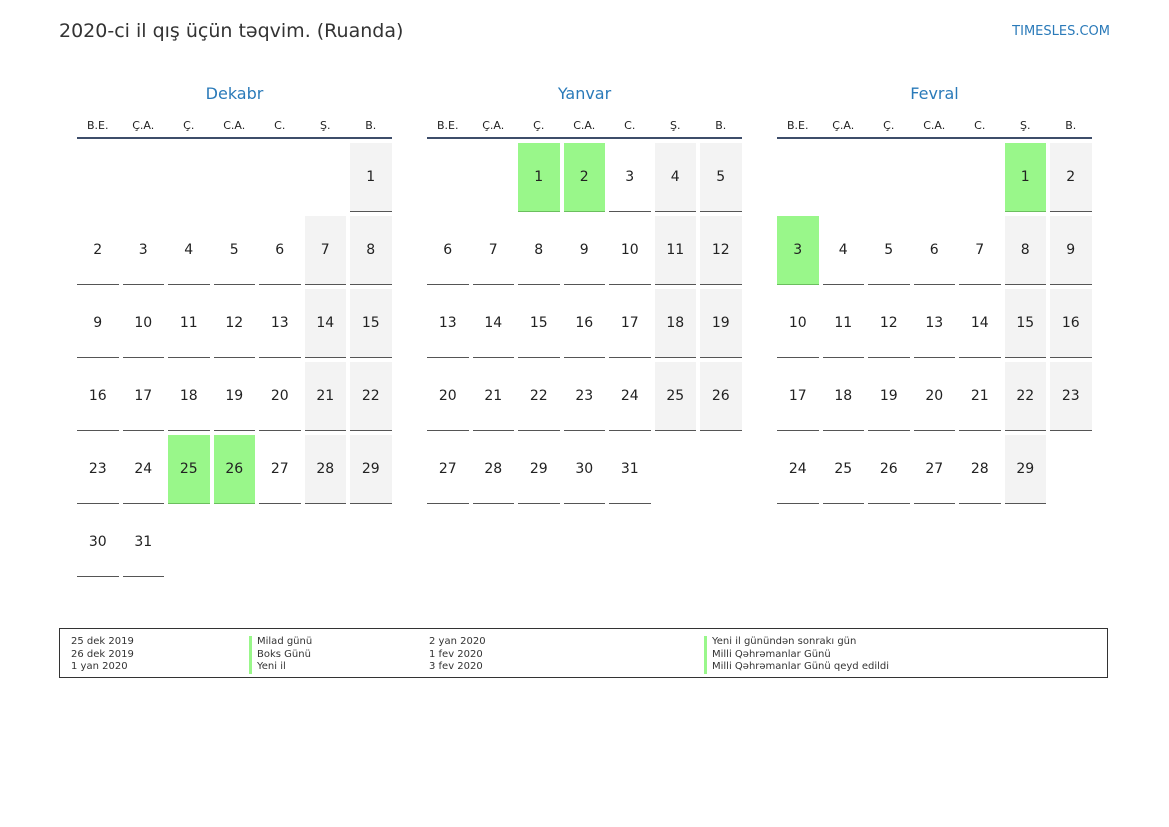 The height and width of the screenshot is (827, 1169). Describe the element at coordinates (325, 396) in the screenshot. I see `day-cell: 21` at that location.